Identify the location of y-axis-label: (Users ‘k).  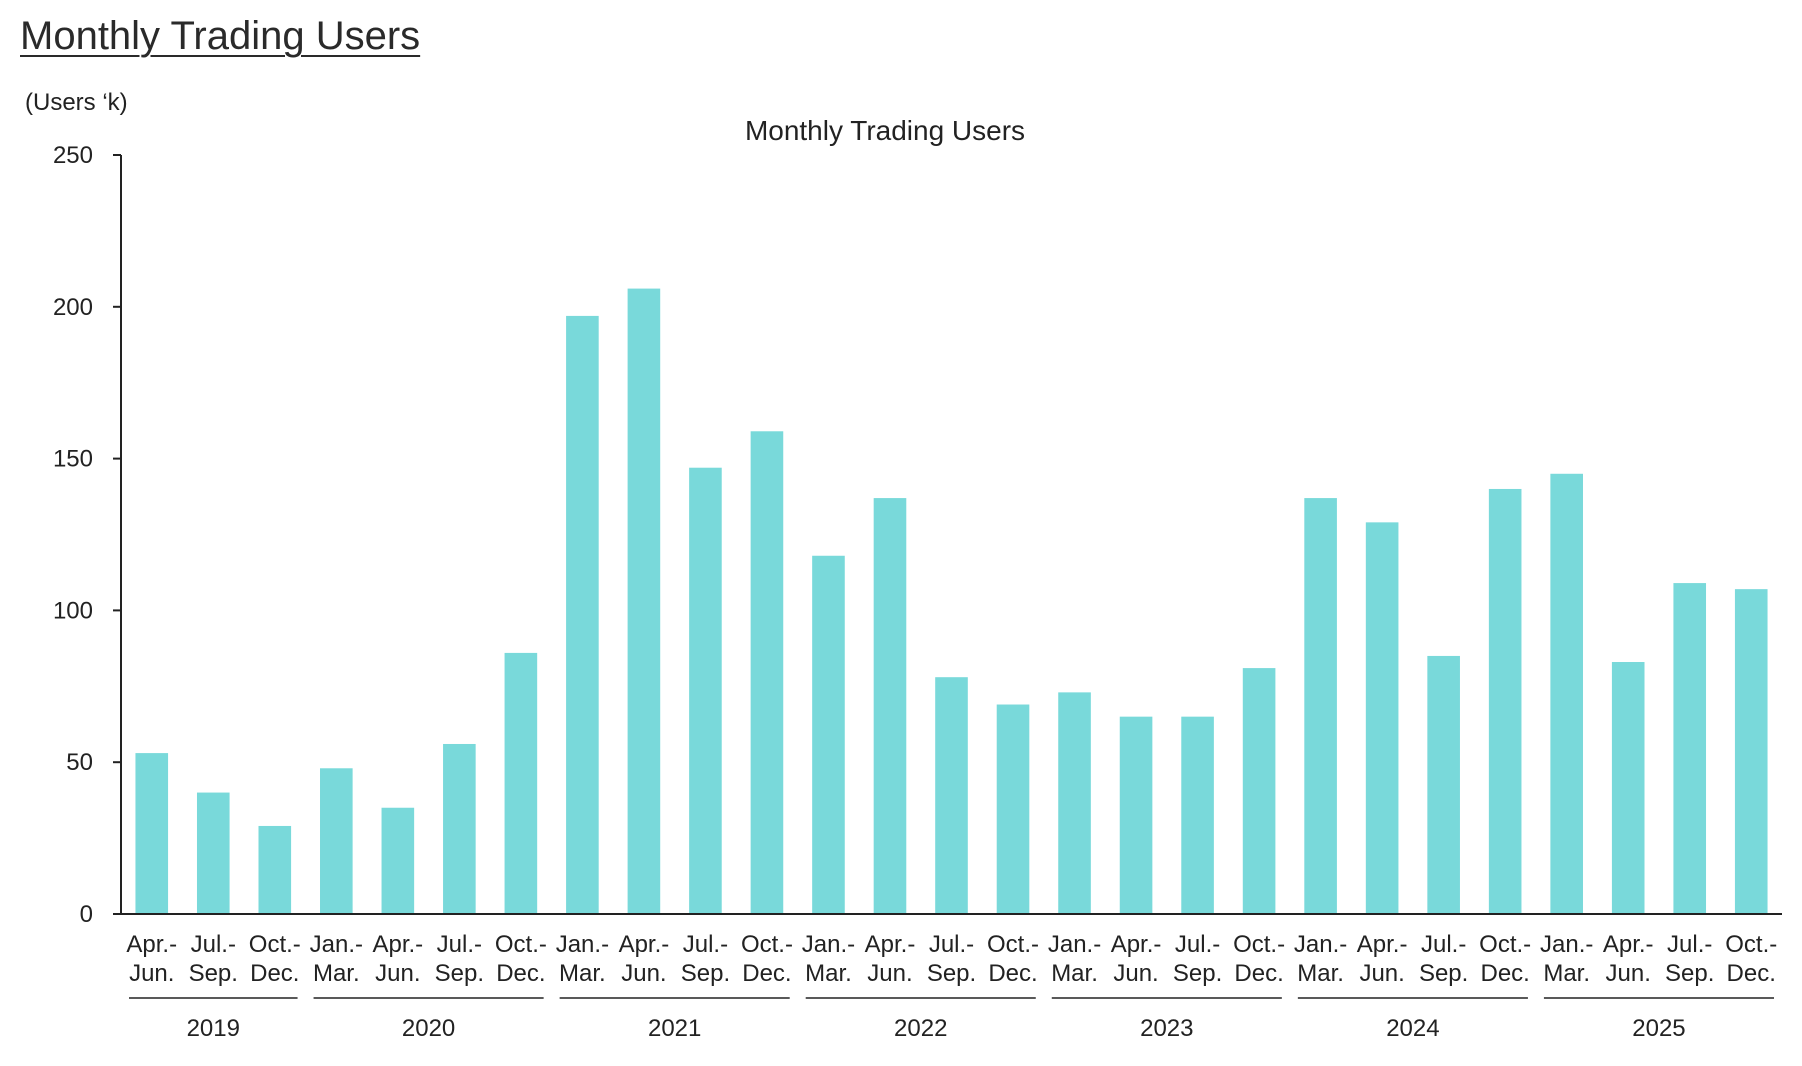
(76, 102).